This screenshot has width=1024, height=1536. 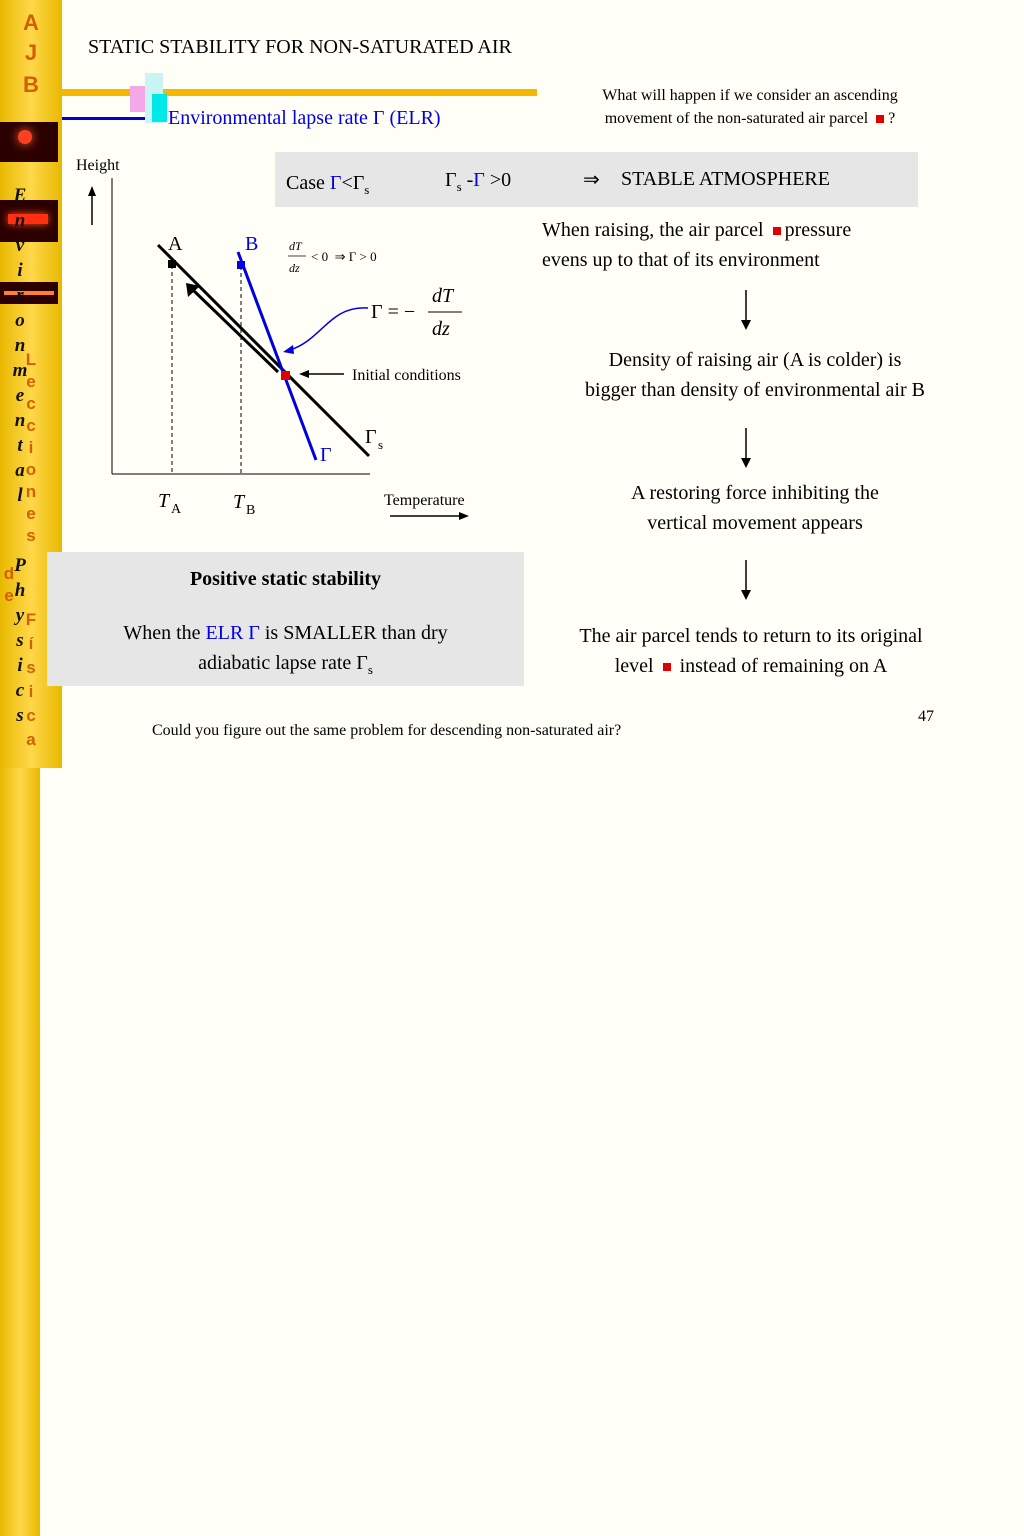 What do you see at coordinates (498, 180) in the screenshot?
I see `greater-than-zero: >0` at bounding box center [498, 180].